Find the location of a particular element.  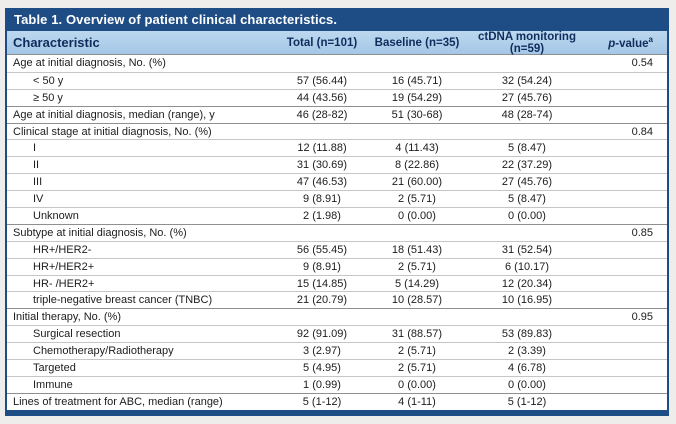

cell-ctdna: 53 (89.83) is located at coordinates (527, 334).